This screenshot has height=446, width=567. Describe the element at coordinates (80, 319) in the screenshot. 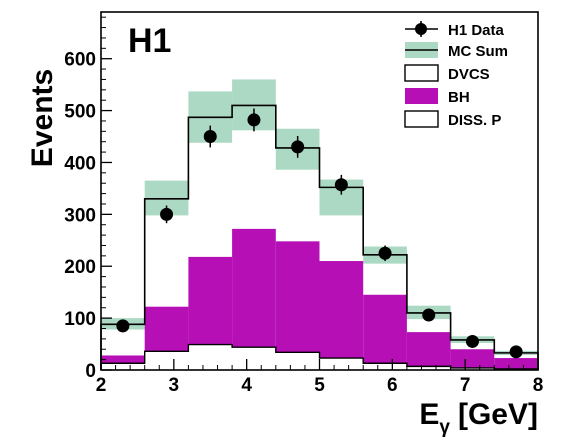

I see `y-tick-label: 100` at that location.